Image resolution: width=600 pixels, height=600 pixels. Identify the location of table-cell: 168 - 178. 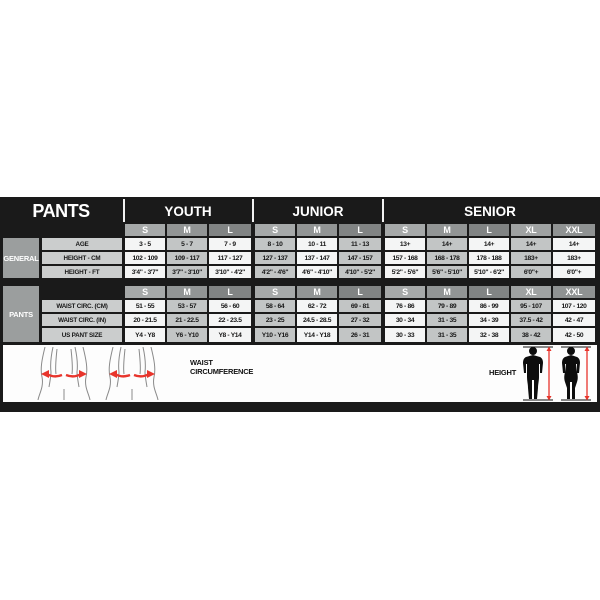
(447, 258).